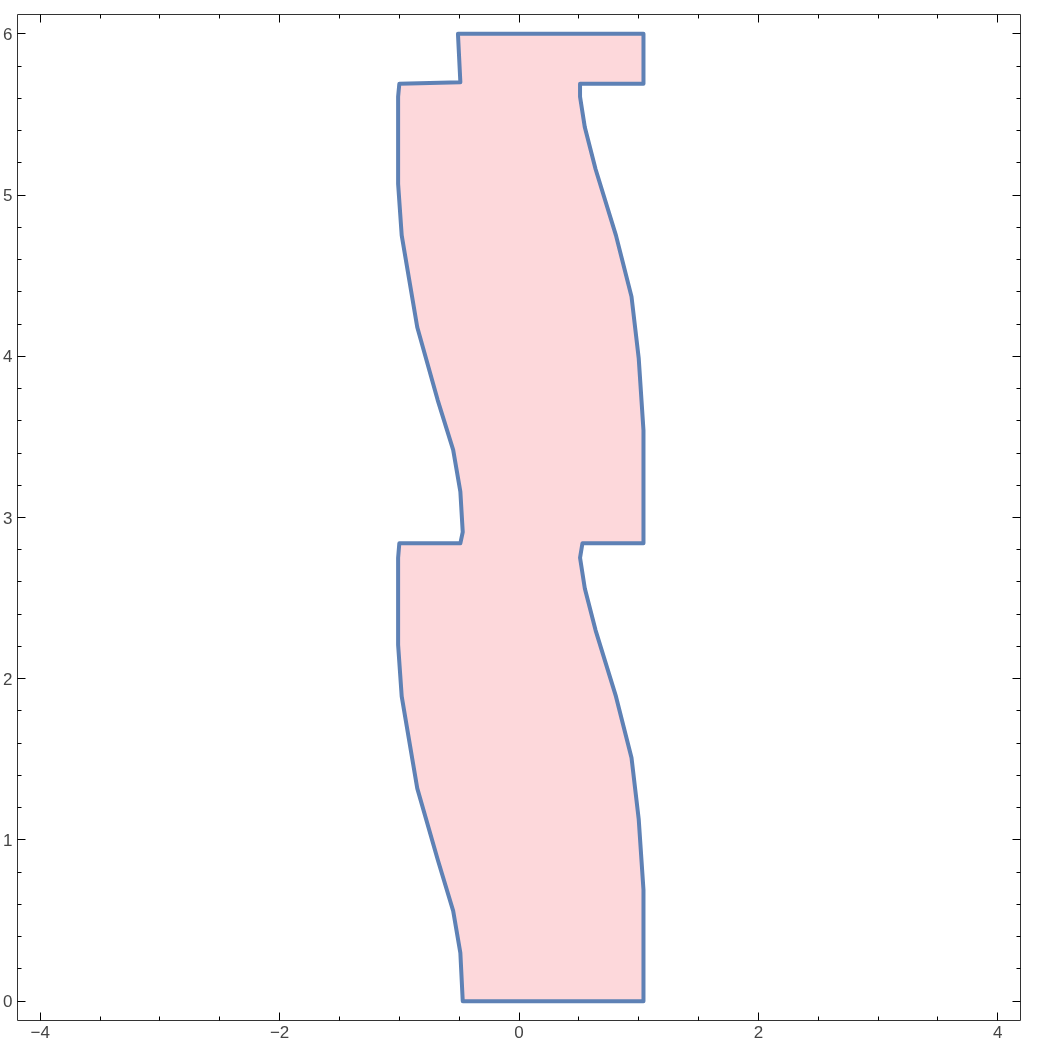 Image resolution: width=1044 pixels, height=1050 pixels. Describe the element at coordinates (8, 679) in the screenshot. I see `y-tick-label: 2` at that location.